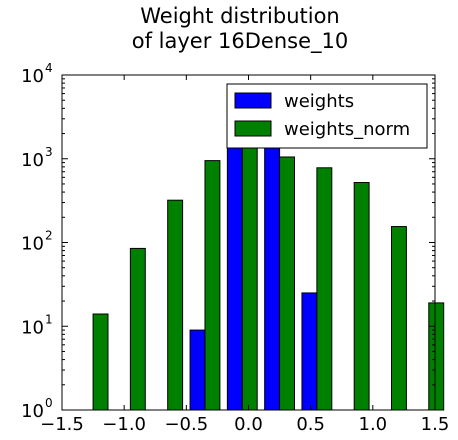  Describe the element at coordinates (253, 128) in the screenshot. I see `legend-swatch-weights-norm` at that location.